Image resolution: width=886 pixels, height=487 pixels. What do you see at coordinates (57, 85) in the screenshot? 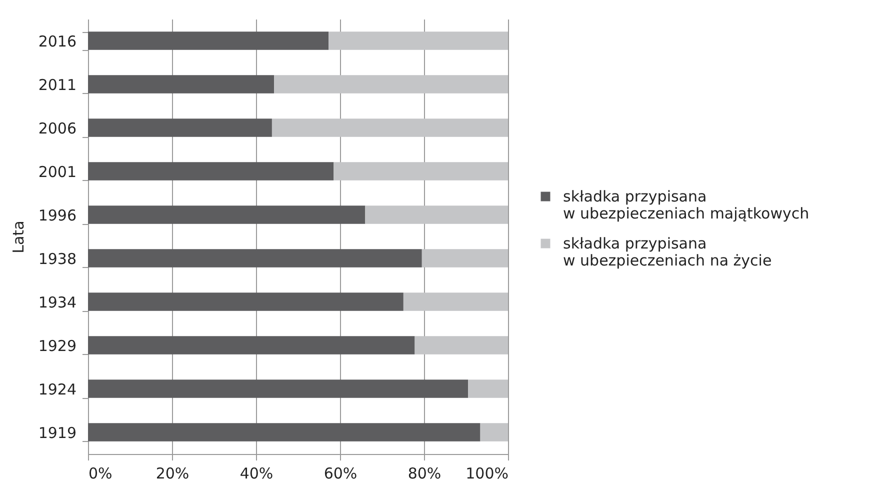
I see `y-tick-label: 2011` at bounding box center [57, 85].